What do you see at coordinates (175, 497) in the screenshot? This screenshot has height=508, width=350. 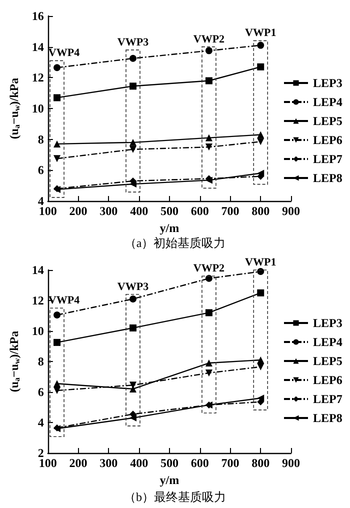 I see `text: （b）最终基质吸力` at bounding box center [175, 497].